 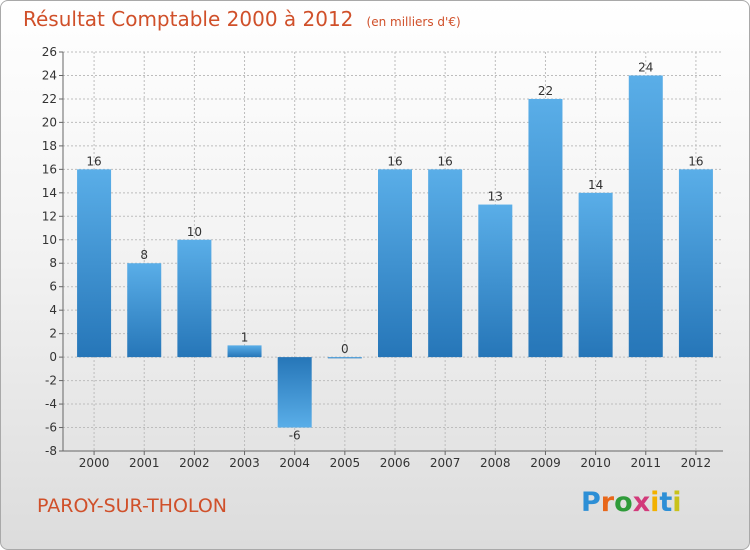 I want to click on bar-value-label: 8, so click(x=144, y=255).